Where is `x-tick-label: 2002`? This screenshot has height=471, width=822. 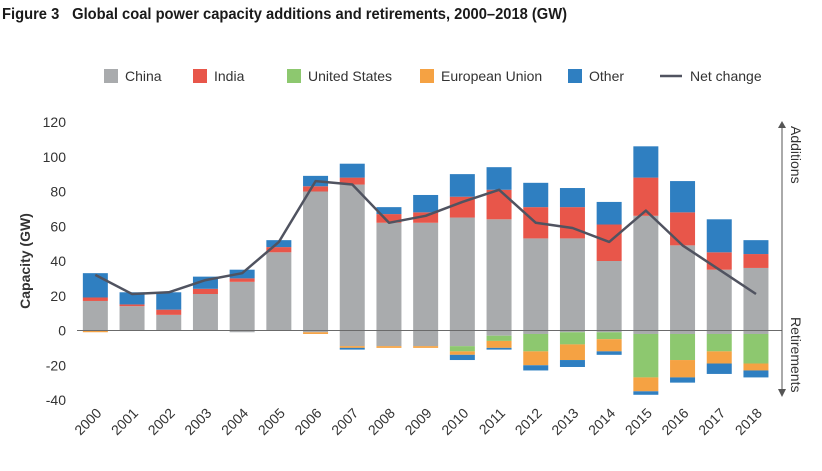 x-tick-label: 2002 is located at coordinates (161, 421).